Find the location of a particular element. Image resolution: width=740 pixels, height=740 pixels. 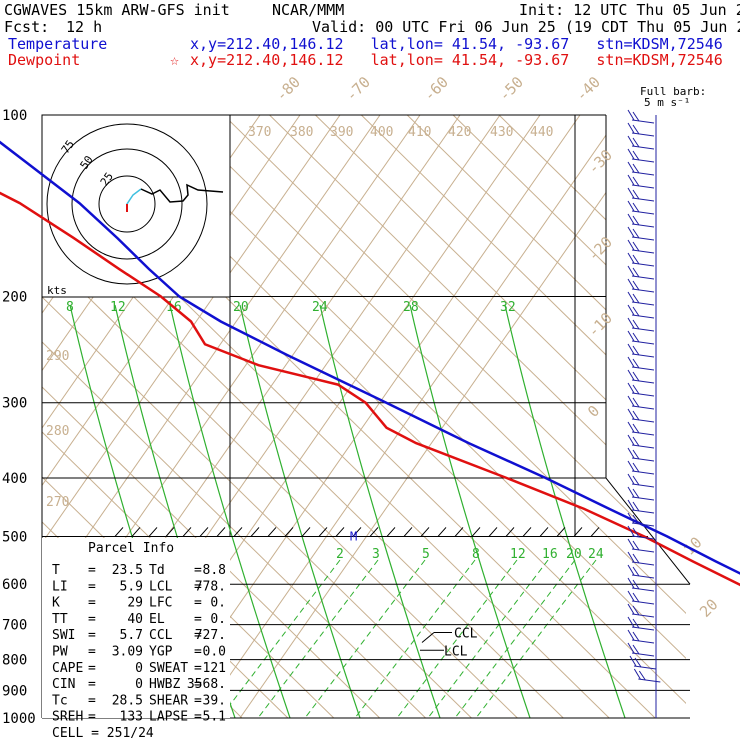

parcel-param-label: LFC is located at coordinates (160, 603).